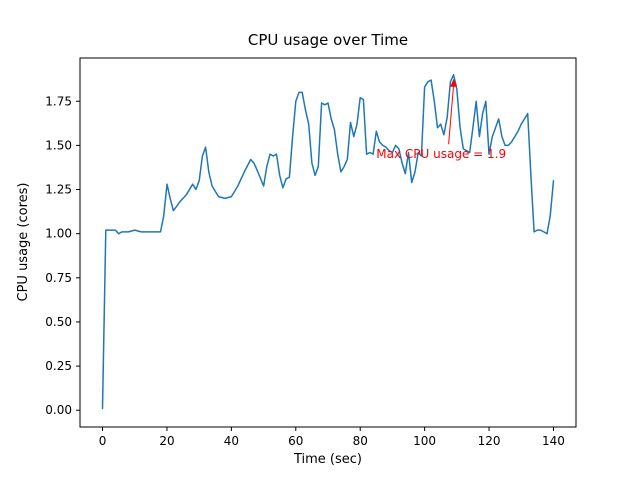 Image resolution: width=640 pixels, height=480 pixels. What do you see at coordinates (328, 40) in the screenshot?
I see `chart-title: CPU usage over Time` at bounding box center [328, 40].